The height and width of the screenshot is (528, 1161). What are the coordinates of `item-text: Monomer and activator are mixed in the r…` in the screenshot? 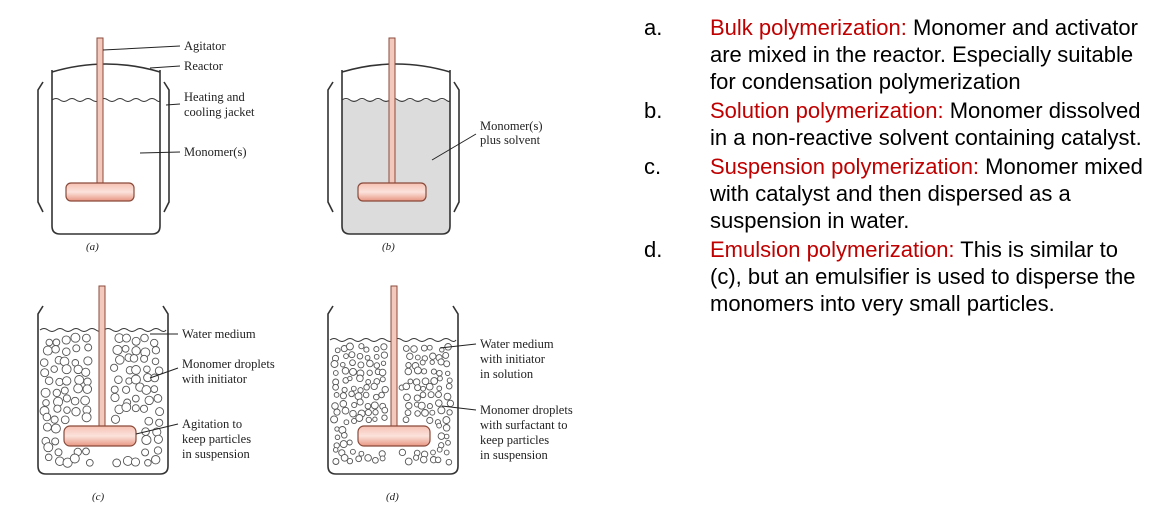 It's located at (924, 54).